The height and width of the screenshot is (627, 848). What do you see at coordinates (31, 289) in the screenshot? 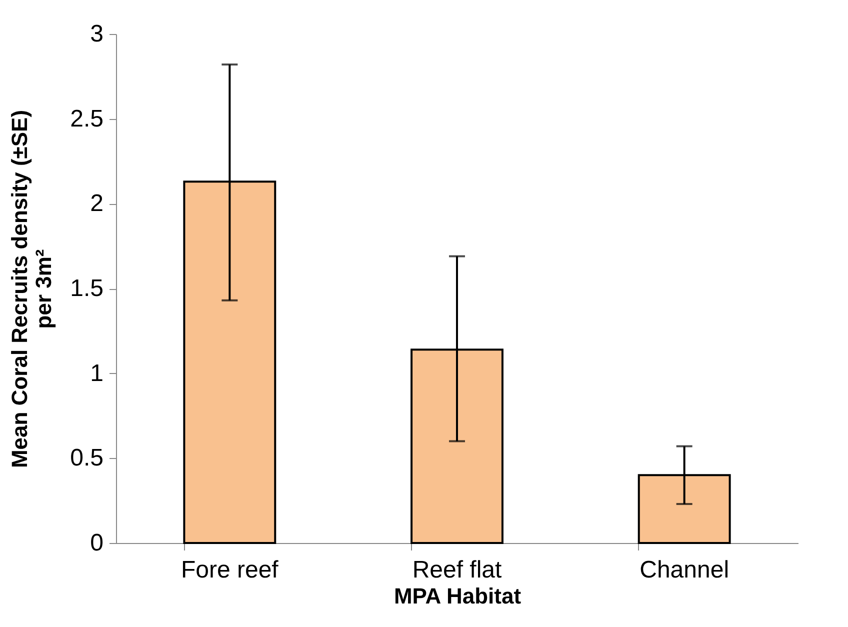
I see `y-axis-title: Mean Coral Recruits density (±SE) per 3m²` at bounding box center [31, 289].